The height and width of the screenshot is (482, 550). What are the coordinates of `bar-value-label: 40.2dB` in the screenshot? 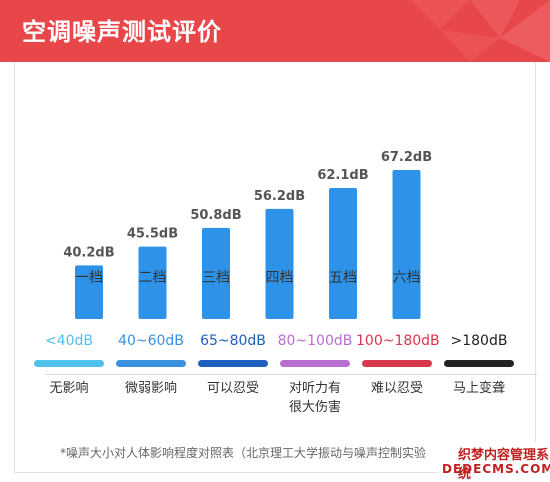 It's located at (88, 252).